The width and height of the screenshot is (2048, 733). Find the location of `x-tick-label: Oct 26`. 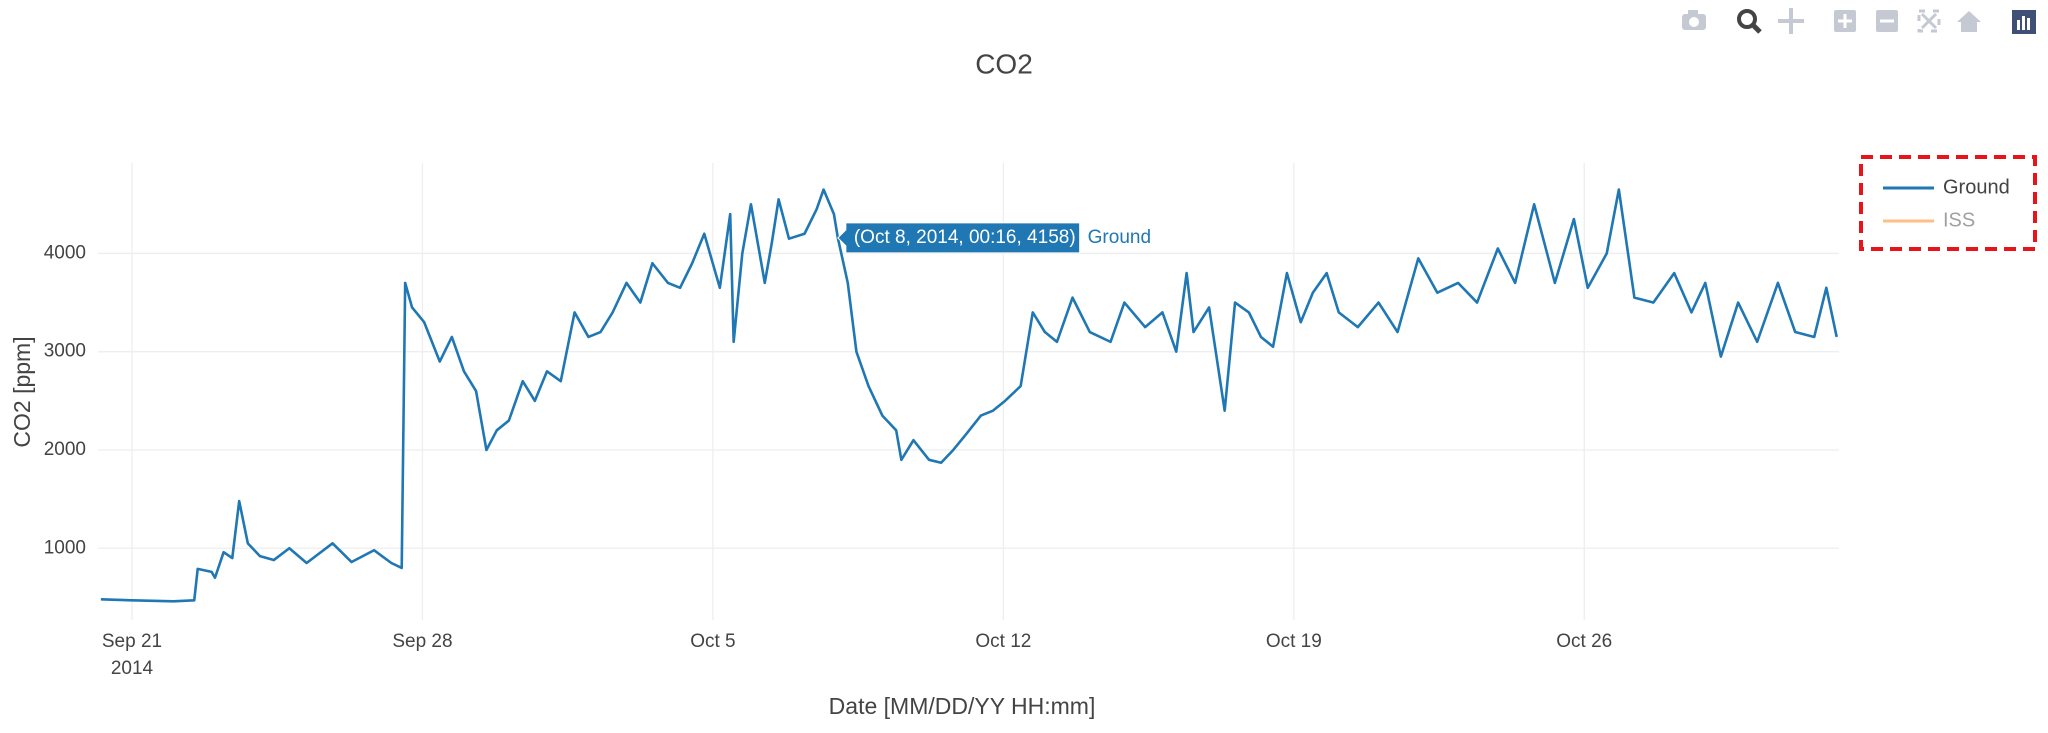

x-tick-label: Oct 26 is located at coordinates (1584, 641).